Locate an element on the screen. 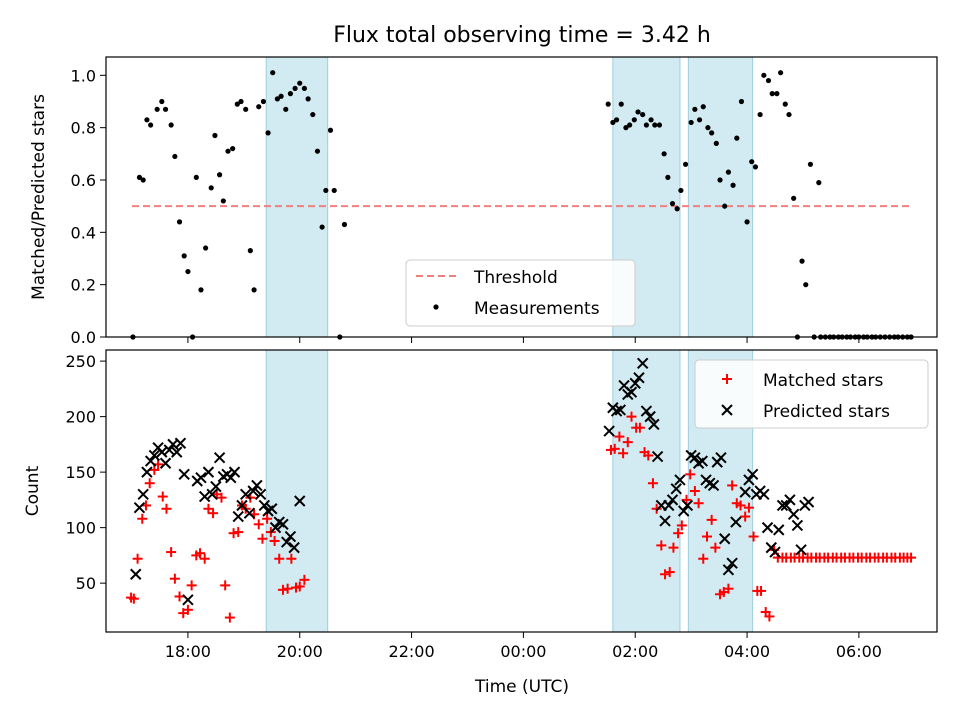 This screenshot has height=720, width=960. x-tick-label: 02:00 is located at coordinates (635, 651).